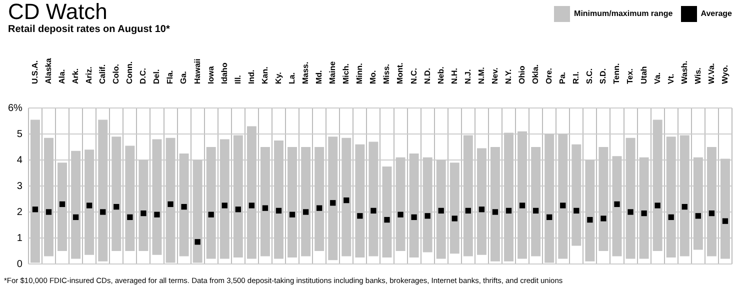 The image size is (740, 292). I want to click on x-tick-label: S.C., so click(589, 76).